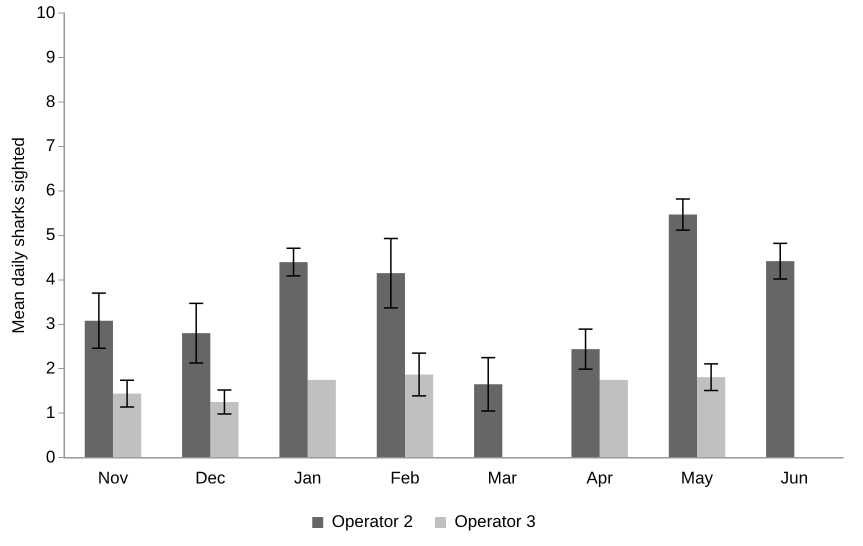  Describe the element at coordinates (51, 279) in the screenshot. I see `y-tick-label: 4` at that location.